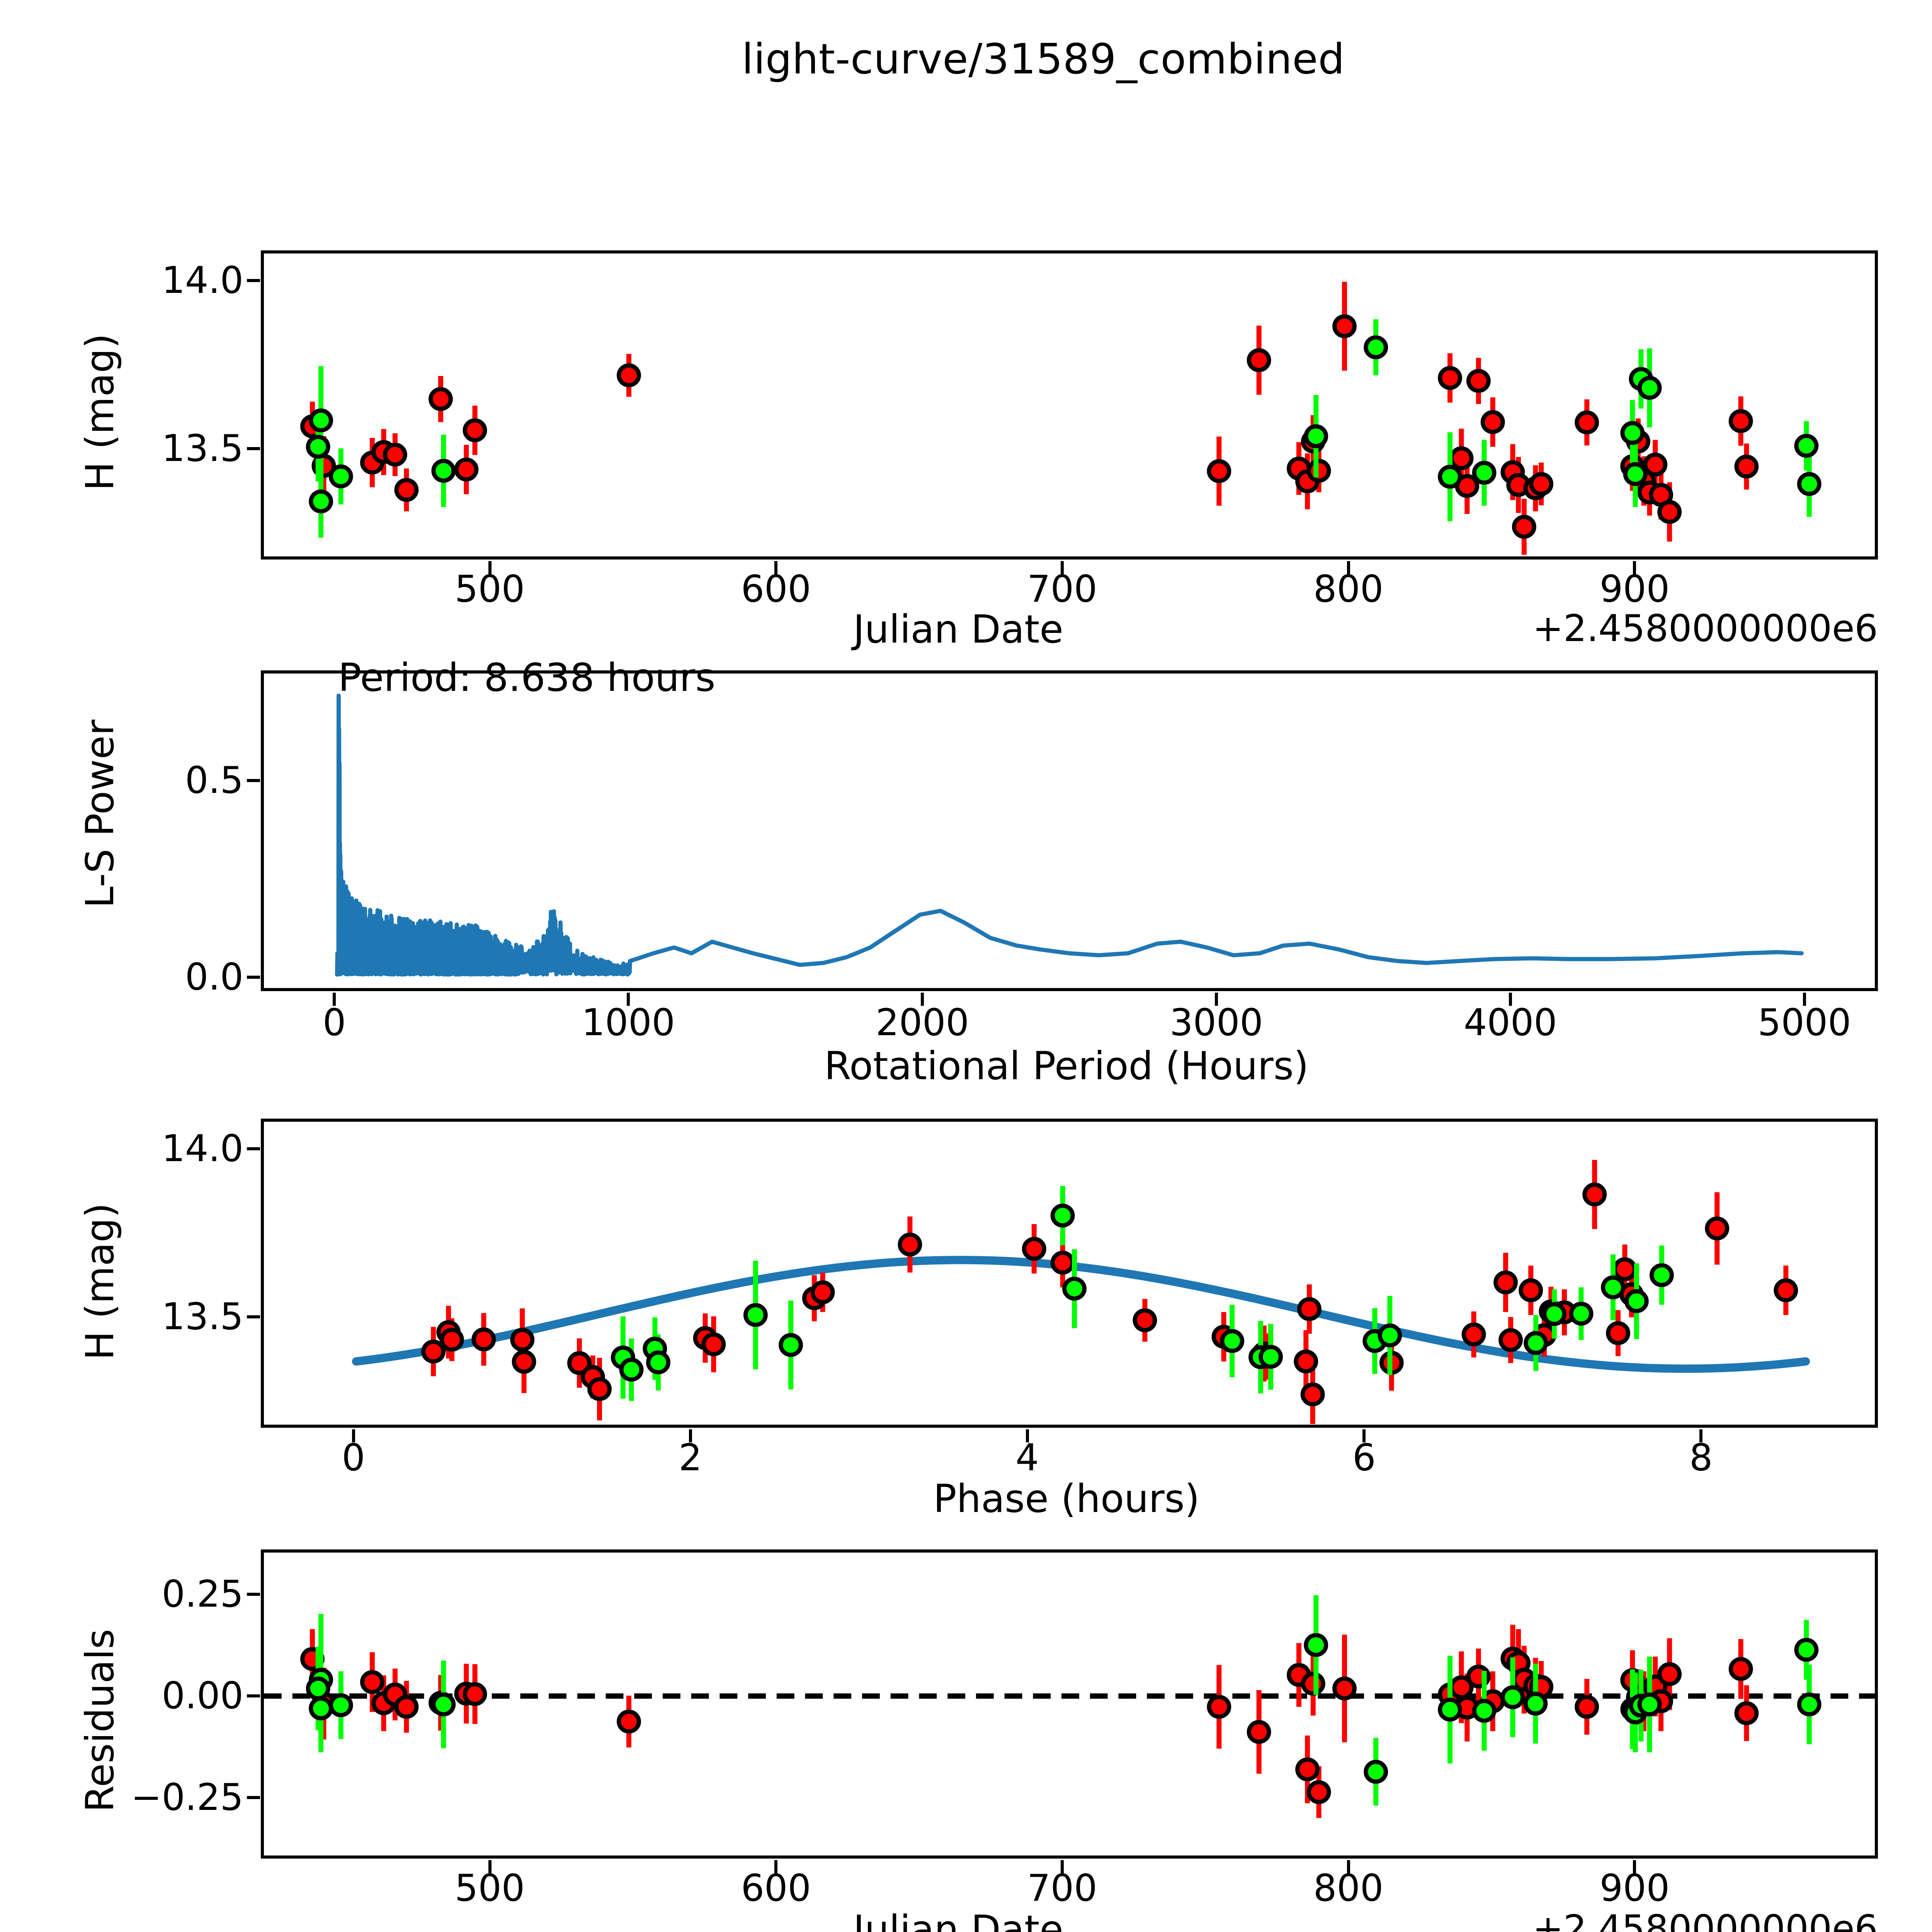  What do you see at coordinates (1705, 628) in the screenshot?
I see `panel1-x-offset-text: +2.4580000000e6` at bounding box center [1705, 628].